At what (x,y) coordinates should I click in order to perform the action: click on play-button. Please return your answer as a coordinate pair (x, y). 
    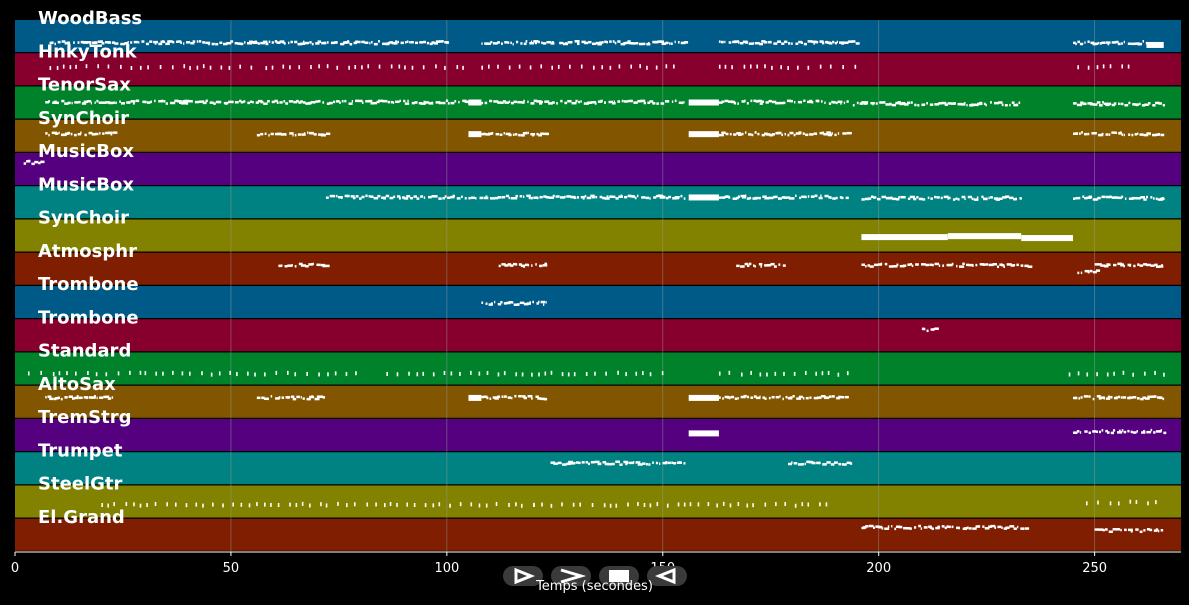
    Looking at the image, I should click on (523, 576).